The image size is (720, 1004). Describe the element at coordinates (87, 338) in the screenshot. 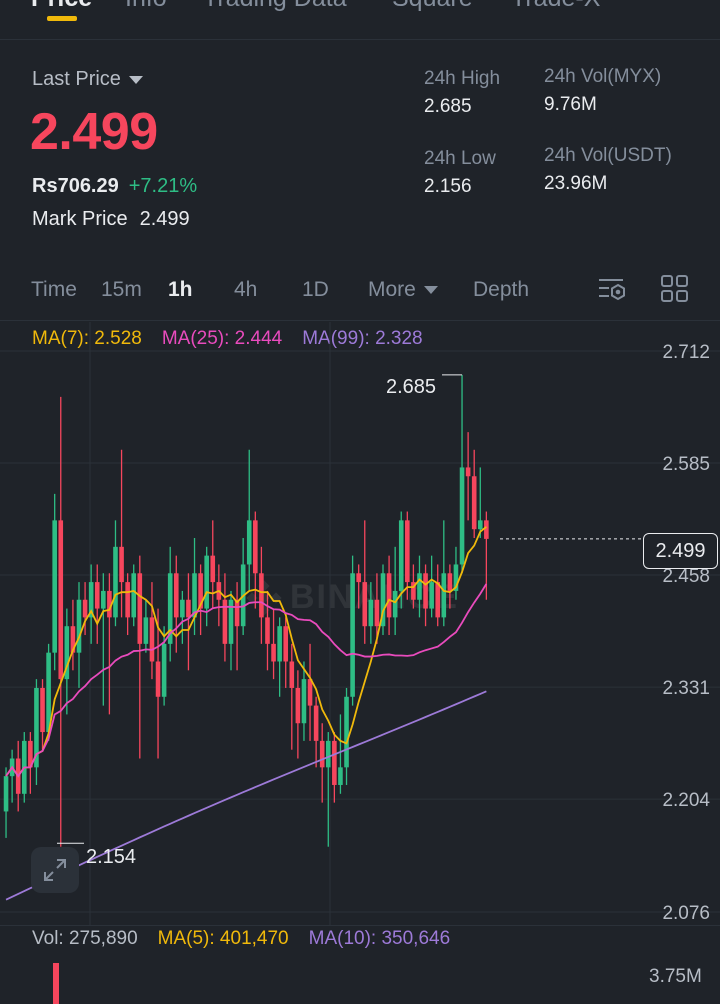

I see `ma7-label: MA(7): 2.528` at that location.